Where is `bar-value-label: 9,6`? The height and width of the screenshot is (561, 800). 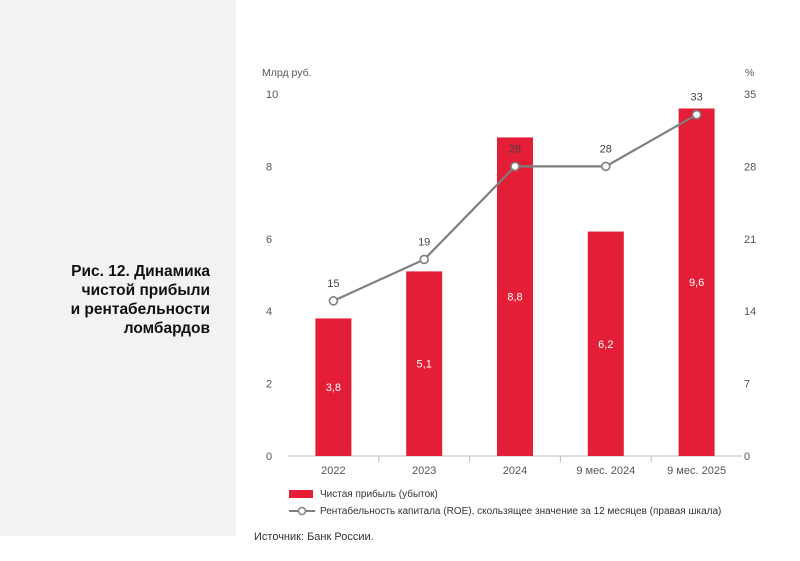 bar-value-label: 9,6 is located at coordinates (696, 283).